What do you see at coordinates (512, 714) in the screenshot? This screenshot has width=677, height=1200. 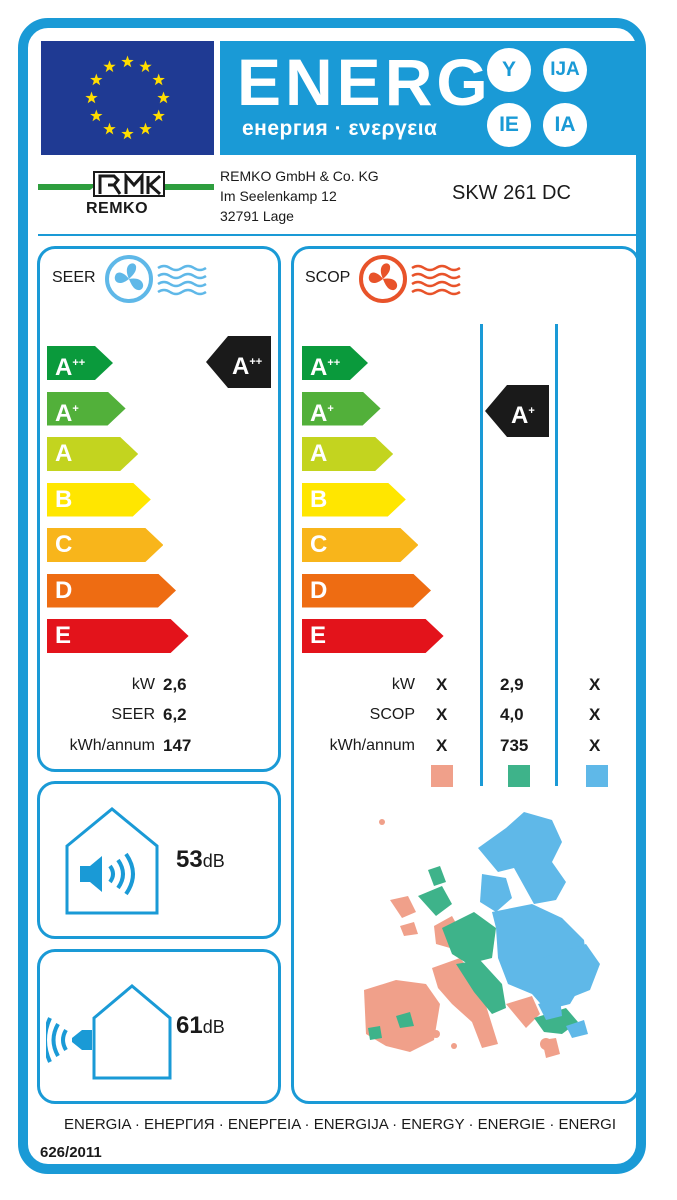 I see `scop-row-average-value: 4,0` at bounding box center [512, 714].